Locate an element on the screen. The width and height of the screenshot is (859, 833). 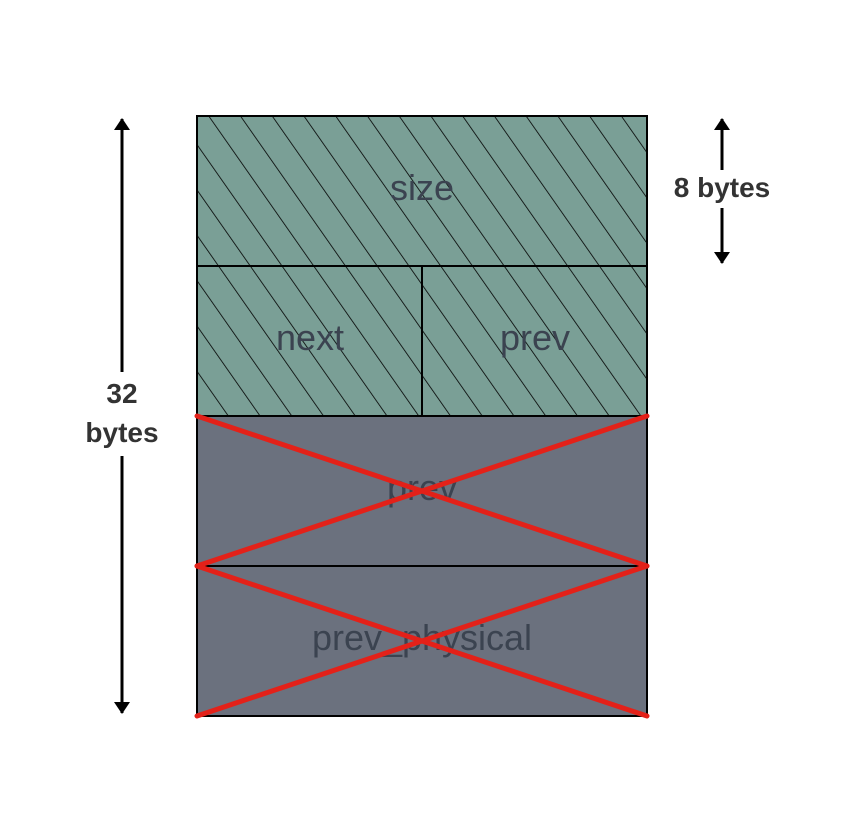
prev-upper-label: prev is located at coordinates (535, 337).